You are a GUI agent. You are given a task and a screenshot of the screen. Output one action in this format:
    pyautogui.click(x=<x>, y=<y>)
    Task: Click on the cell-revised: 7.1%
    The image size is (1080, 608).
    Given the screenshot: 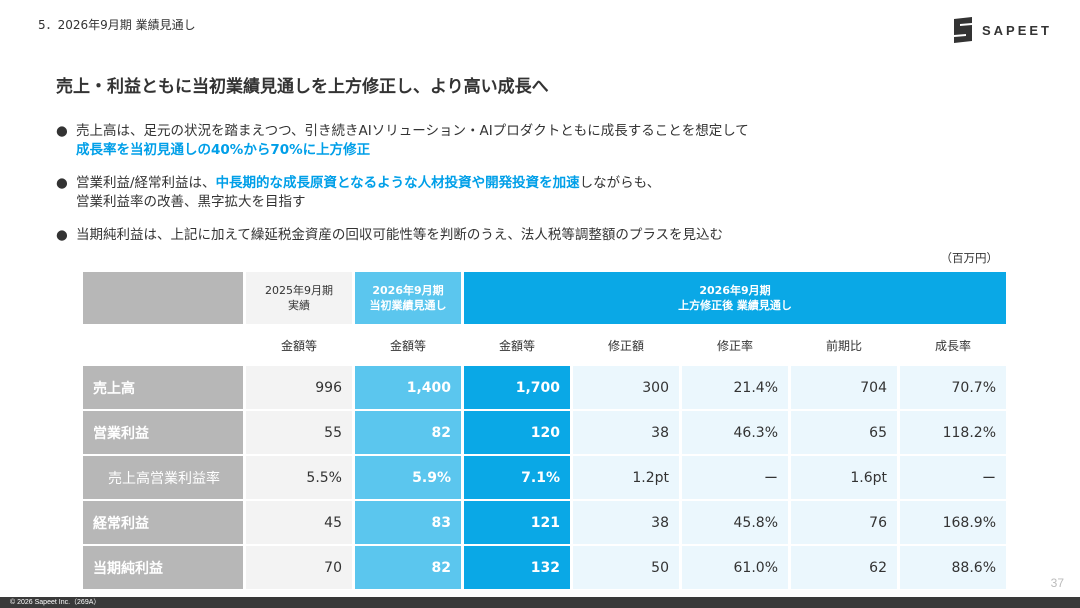 What is the action you would take?
    pyautogui.click(x=517, y=477)
    